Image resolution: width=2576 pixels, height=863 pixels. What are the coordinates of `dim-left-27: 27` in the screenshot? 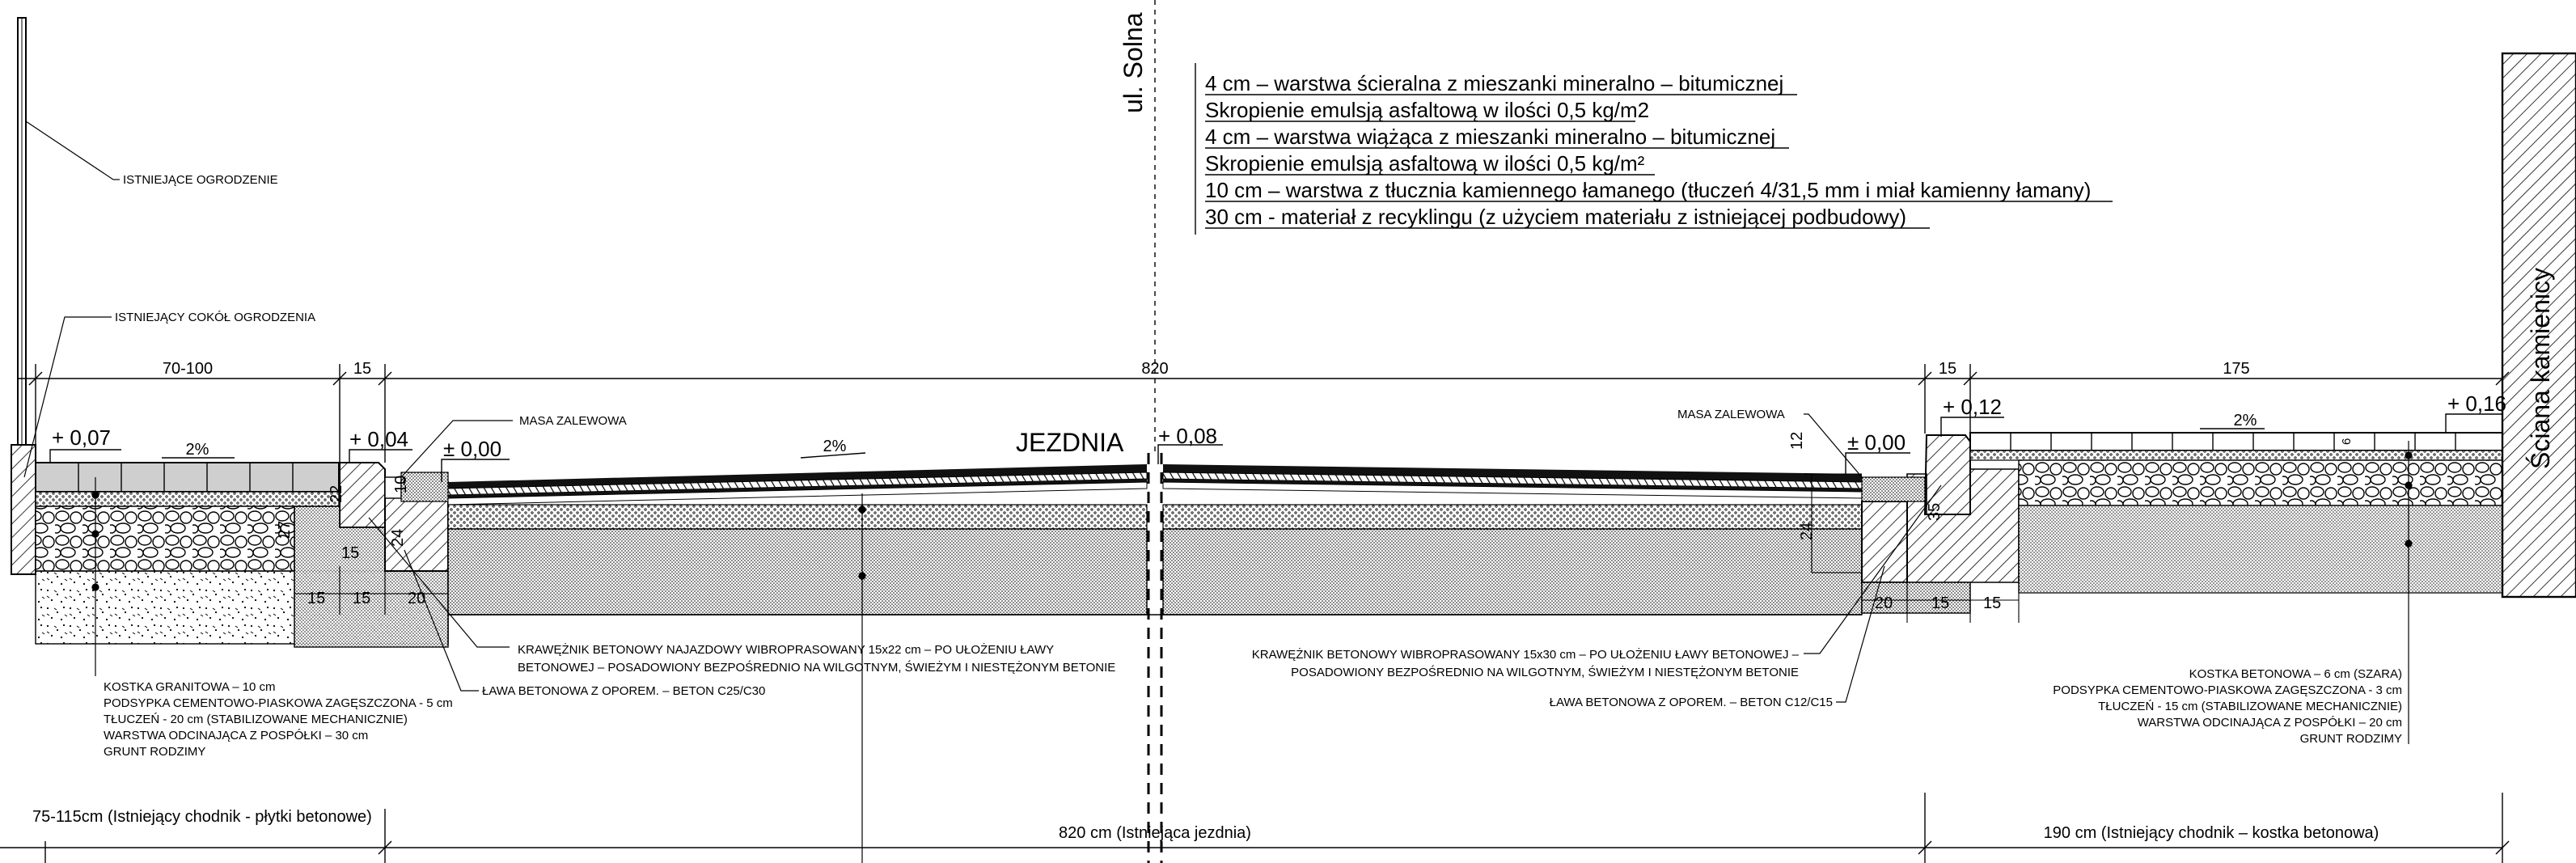 It's located at (285, 530).